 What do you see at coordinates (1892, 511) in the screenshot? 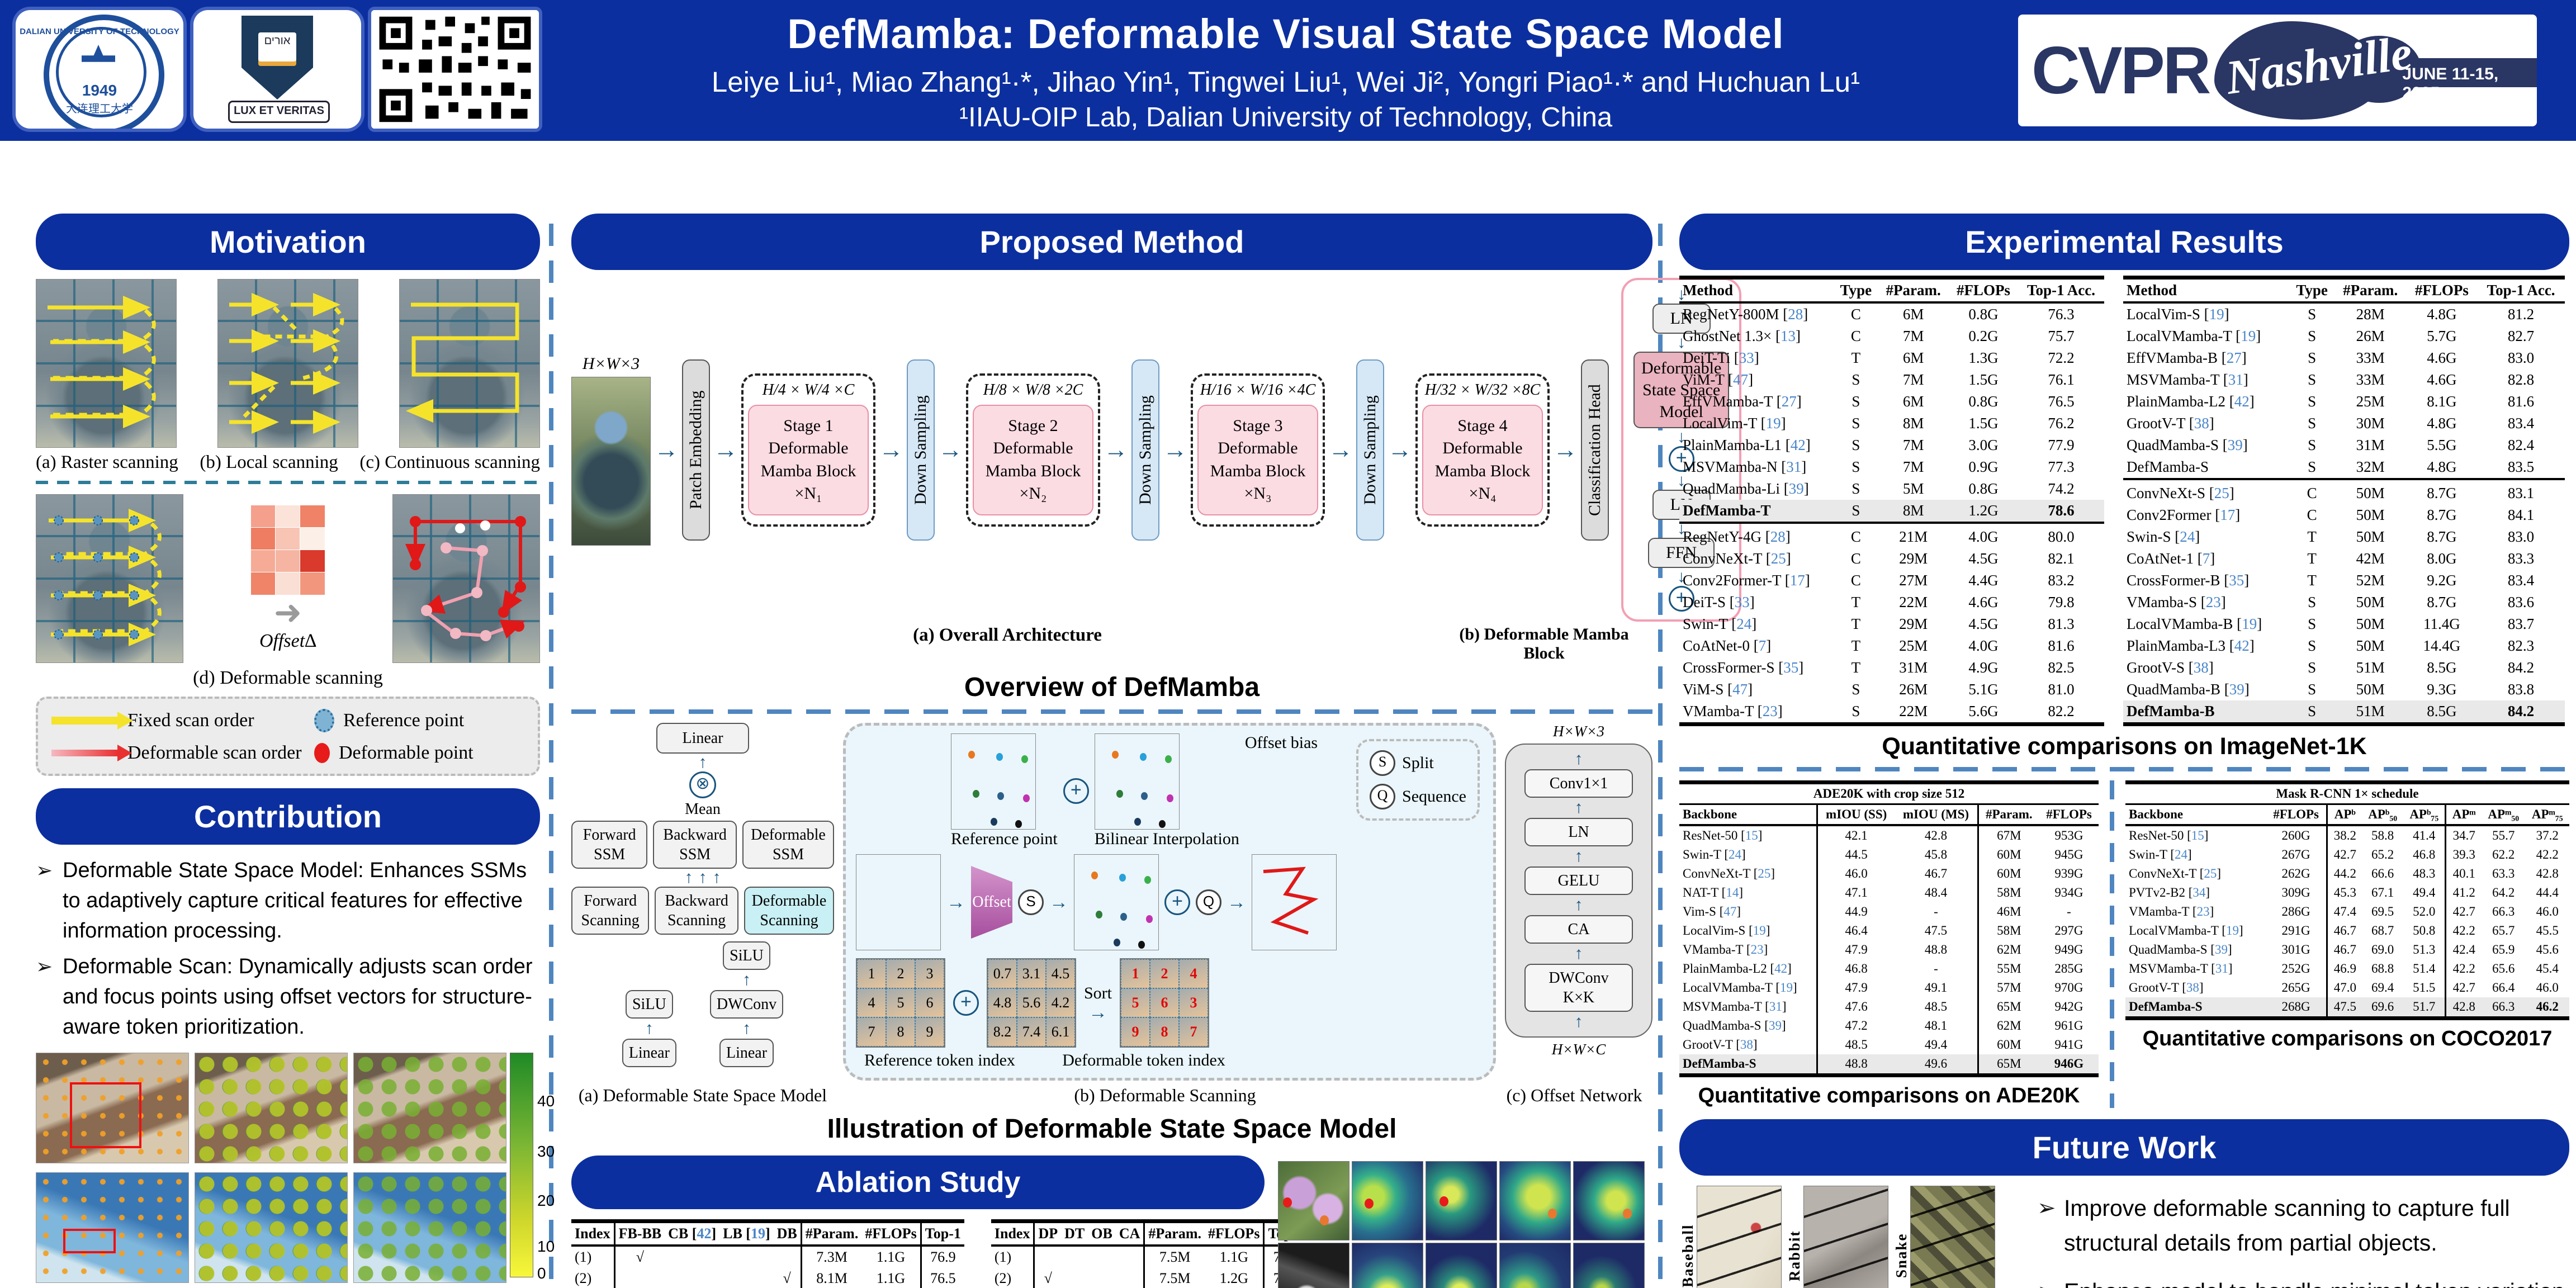
I see `table-row: DefMamba-T S 8M 1.2G 78.6` at bounding box center [1892, 511].